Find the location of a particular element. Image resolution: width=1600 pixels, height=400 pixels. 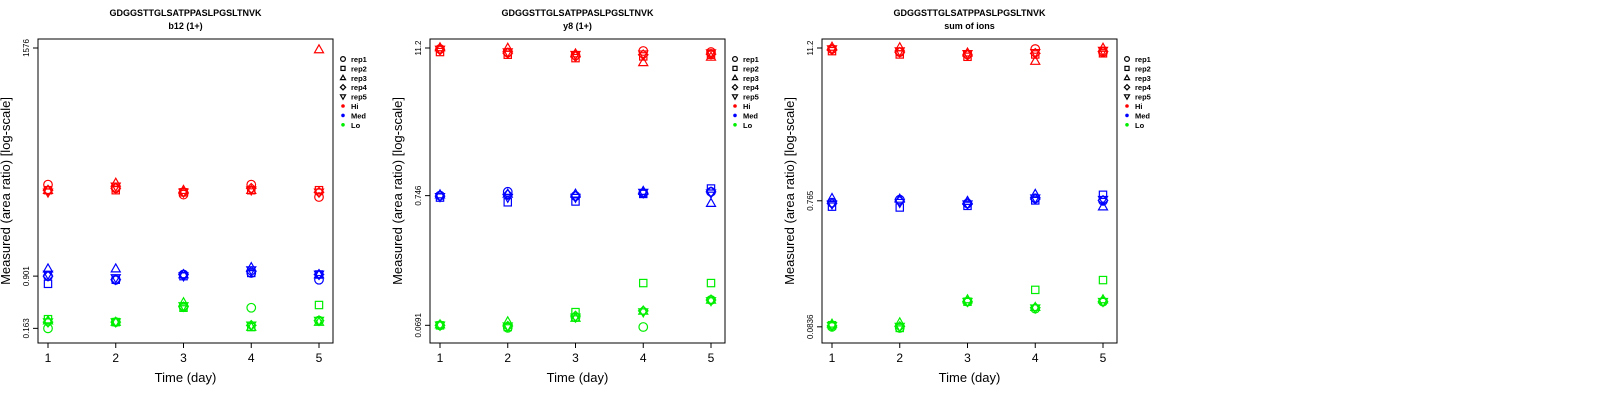

y-tick-label: 0.163 is located at coordinates (26, 328).